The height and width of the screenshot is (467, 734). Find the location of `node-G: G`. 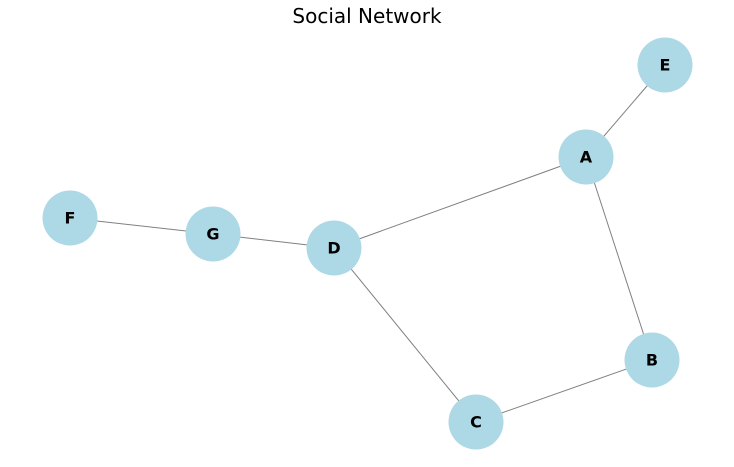

node-G: G is located at coordinates (213, 234).